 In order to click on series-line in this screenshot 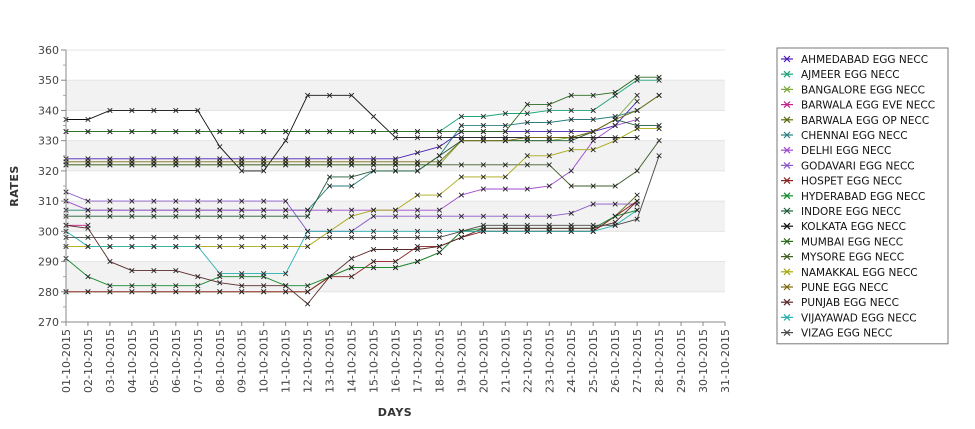, I will do `click(363, 196)`.